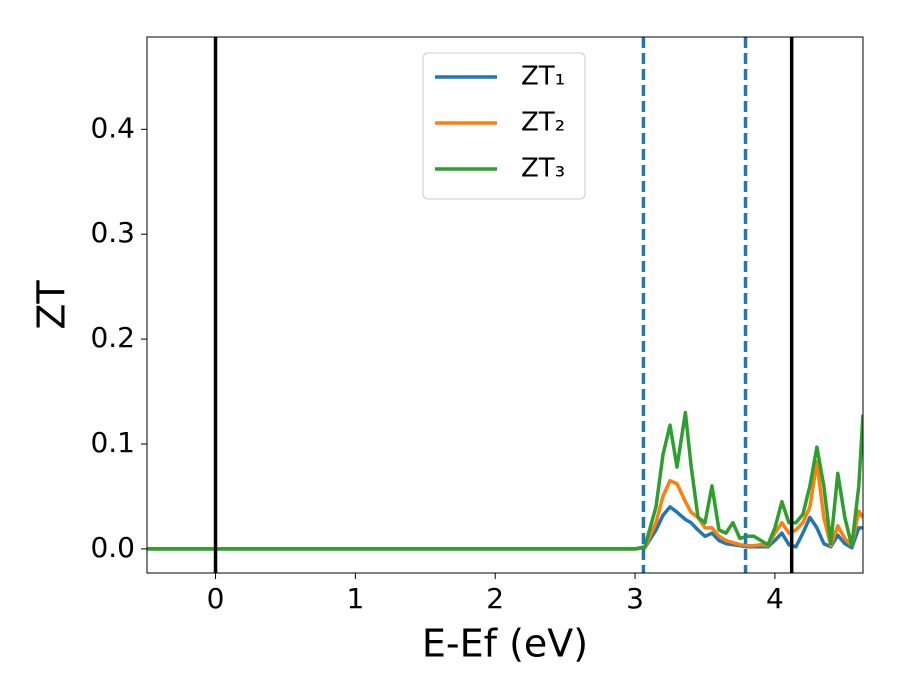  Describe the element at coordinates (112, 547) in the screenshot. I see `y-tick-label: 0.0` at that location.